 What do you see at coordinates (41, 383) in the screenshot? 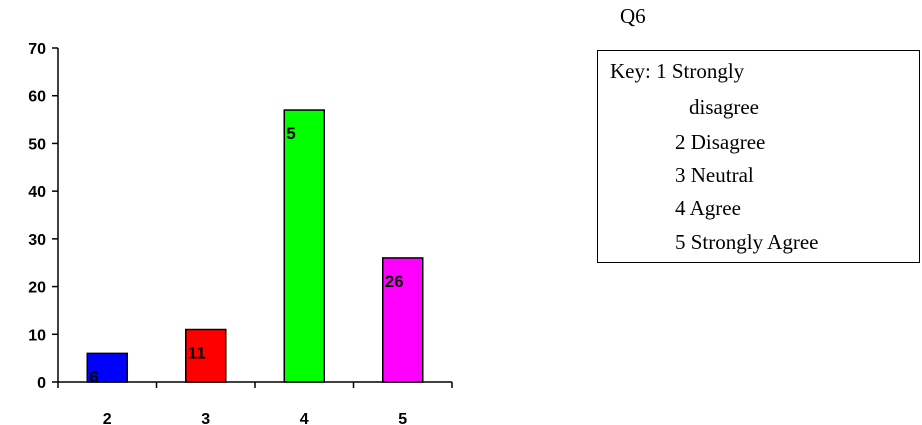
I see `y-tick-label: 0` at bounding box center [41, 383].